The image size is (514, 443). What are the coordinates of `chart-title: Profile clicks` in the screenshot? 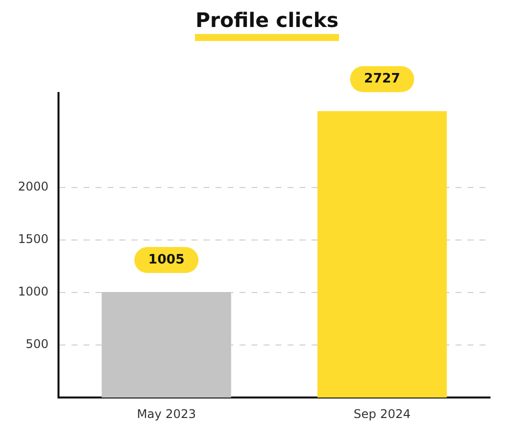 It's located at (267, 20).